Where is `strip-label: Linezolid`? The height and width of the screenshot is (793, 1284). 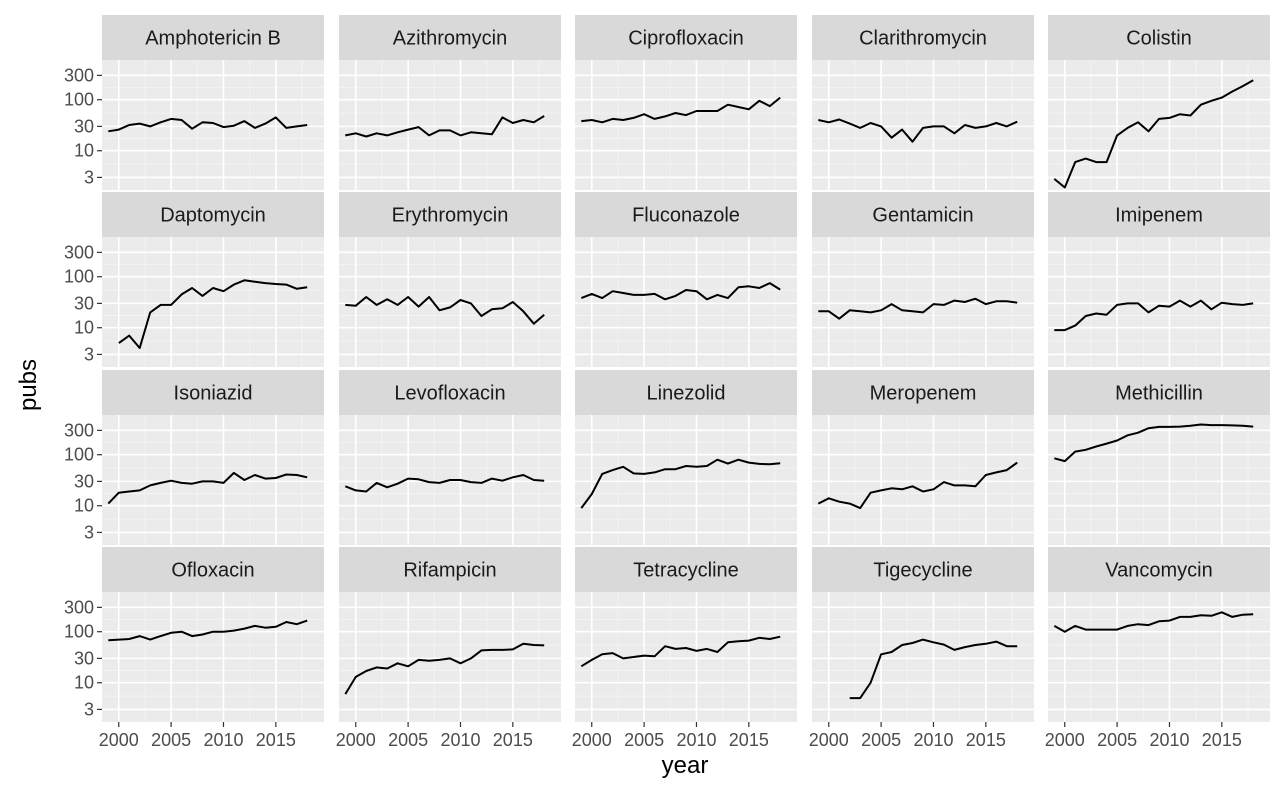 strip-label: Linezolid is located at coordinates (686, 394).